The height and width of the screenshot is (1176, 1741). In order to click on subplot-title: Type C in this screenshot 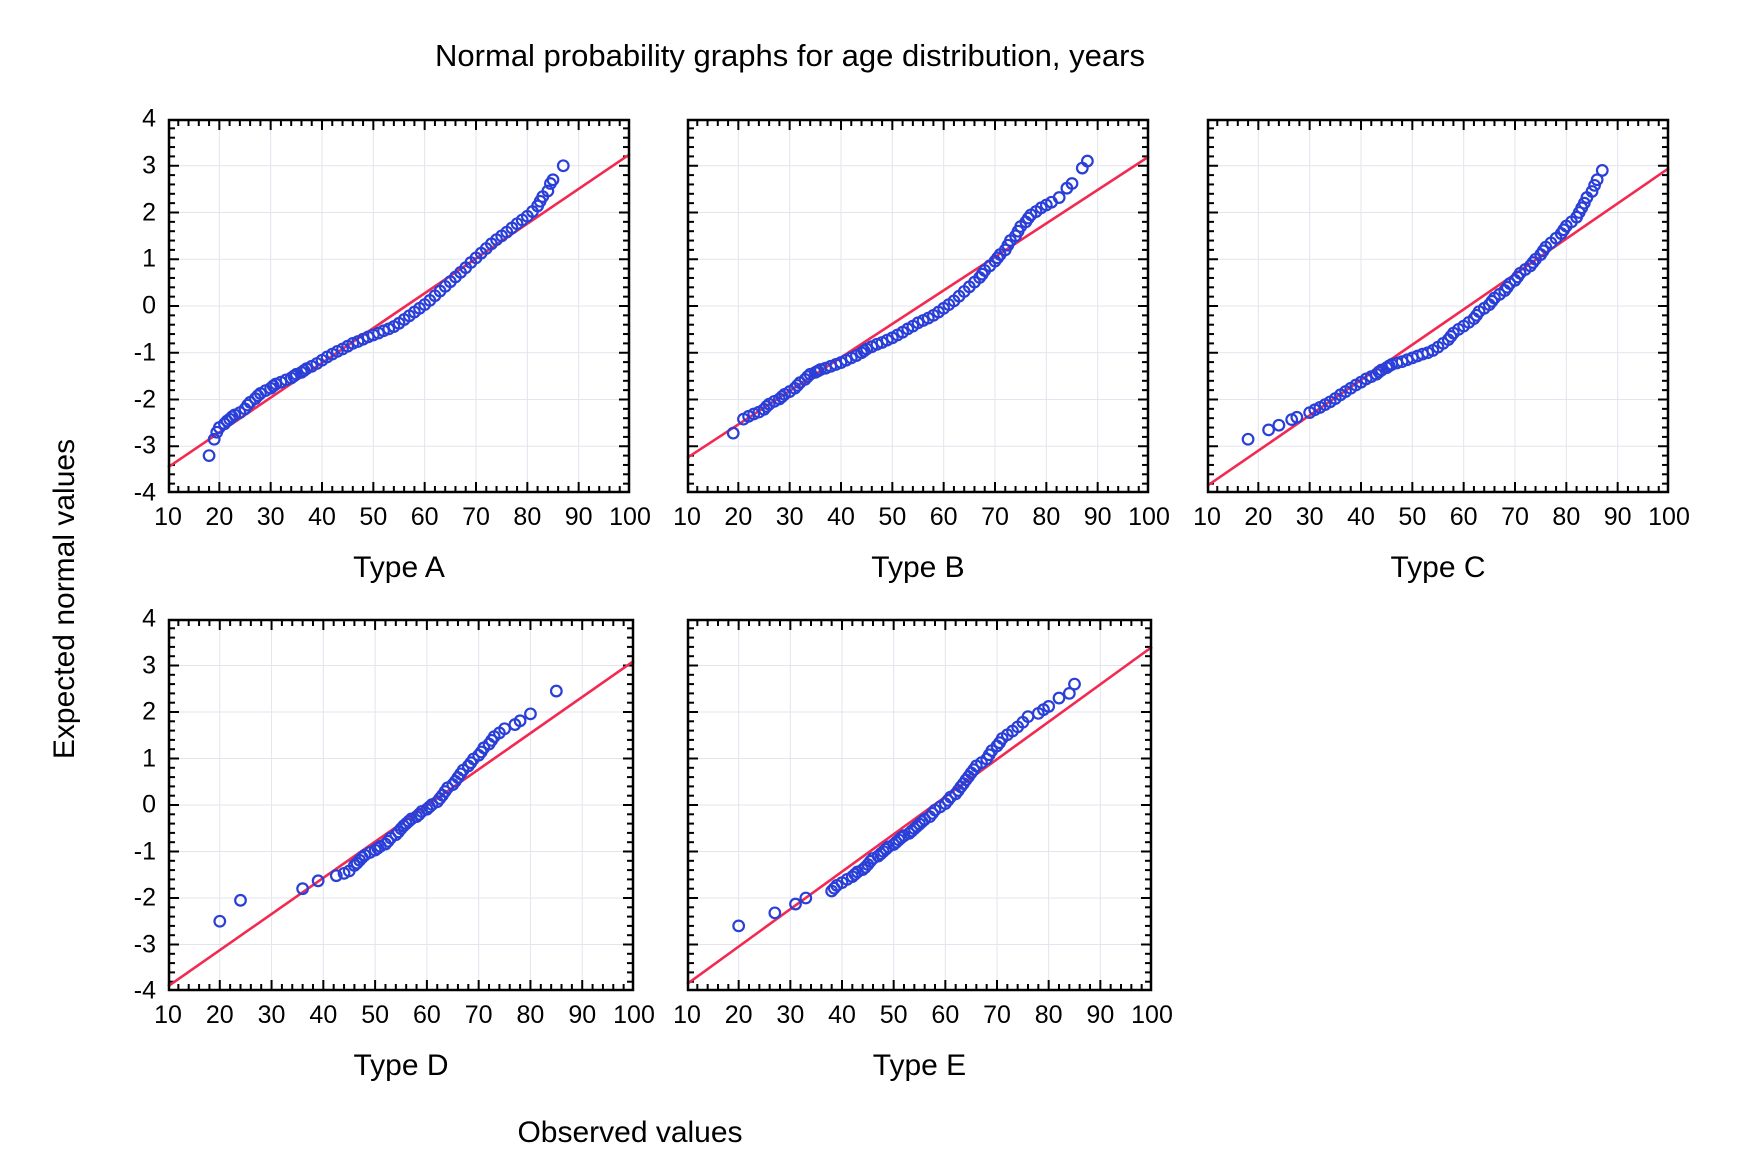, I will do `click(1438, 567)`.